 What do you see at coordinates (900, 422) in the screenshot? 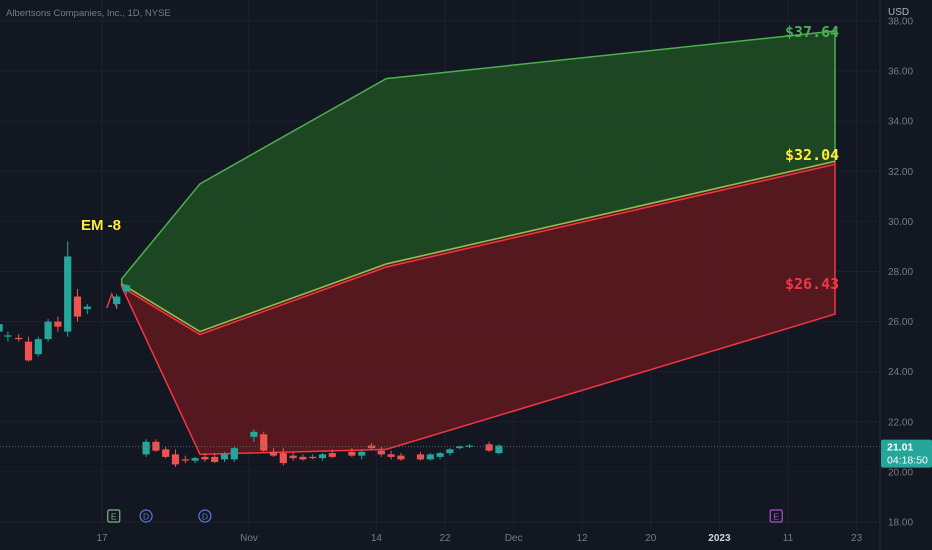
I see `price-tick-2: 22.00` at bounding box center [900, 422].